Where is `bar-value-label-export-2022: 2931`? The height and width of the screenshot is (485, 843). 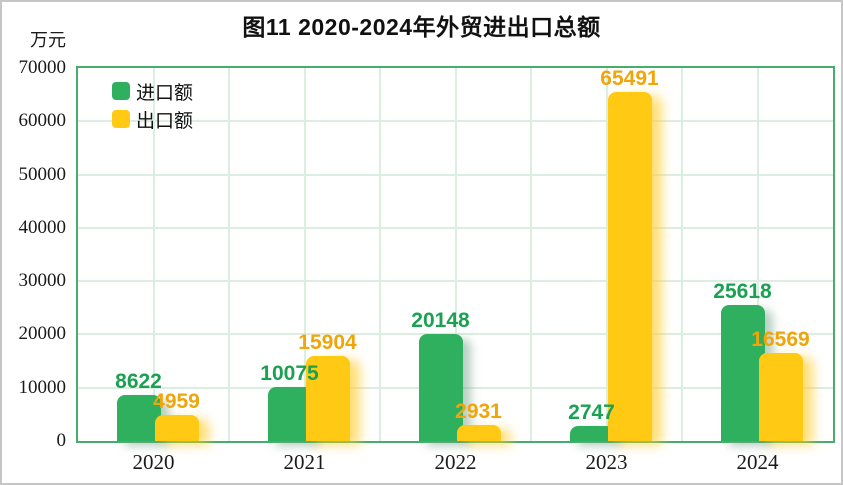 bar-value-label-export-2022: 2931 is located at coordinates (478, 412).